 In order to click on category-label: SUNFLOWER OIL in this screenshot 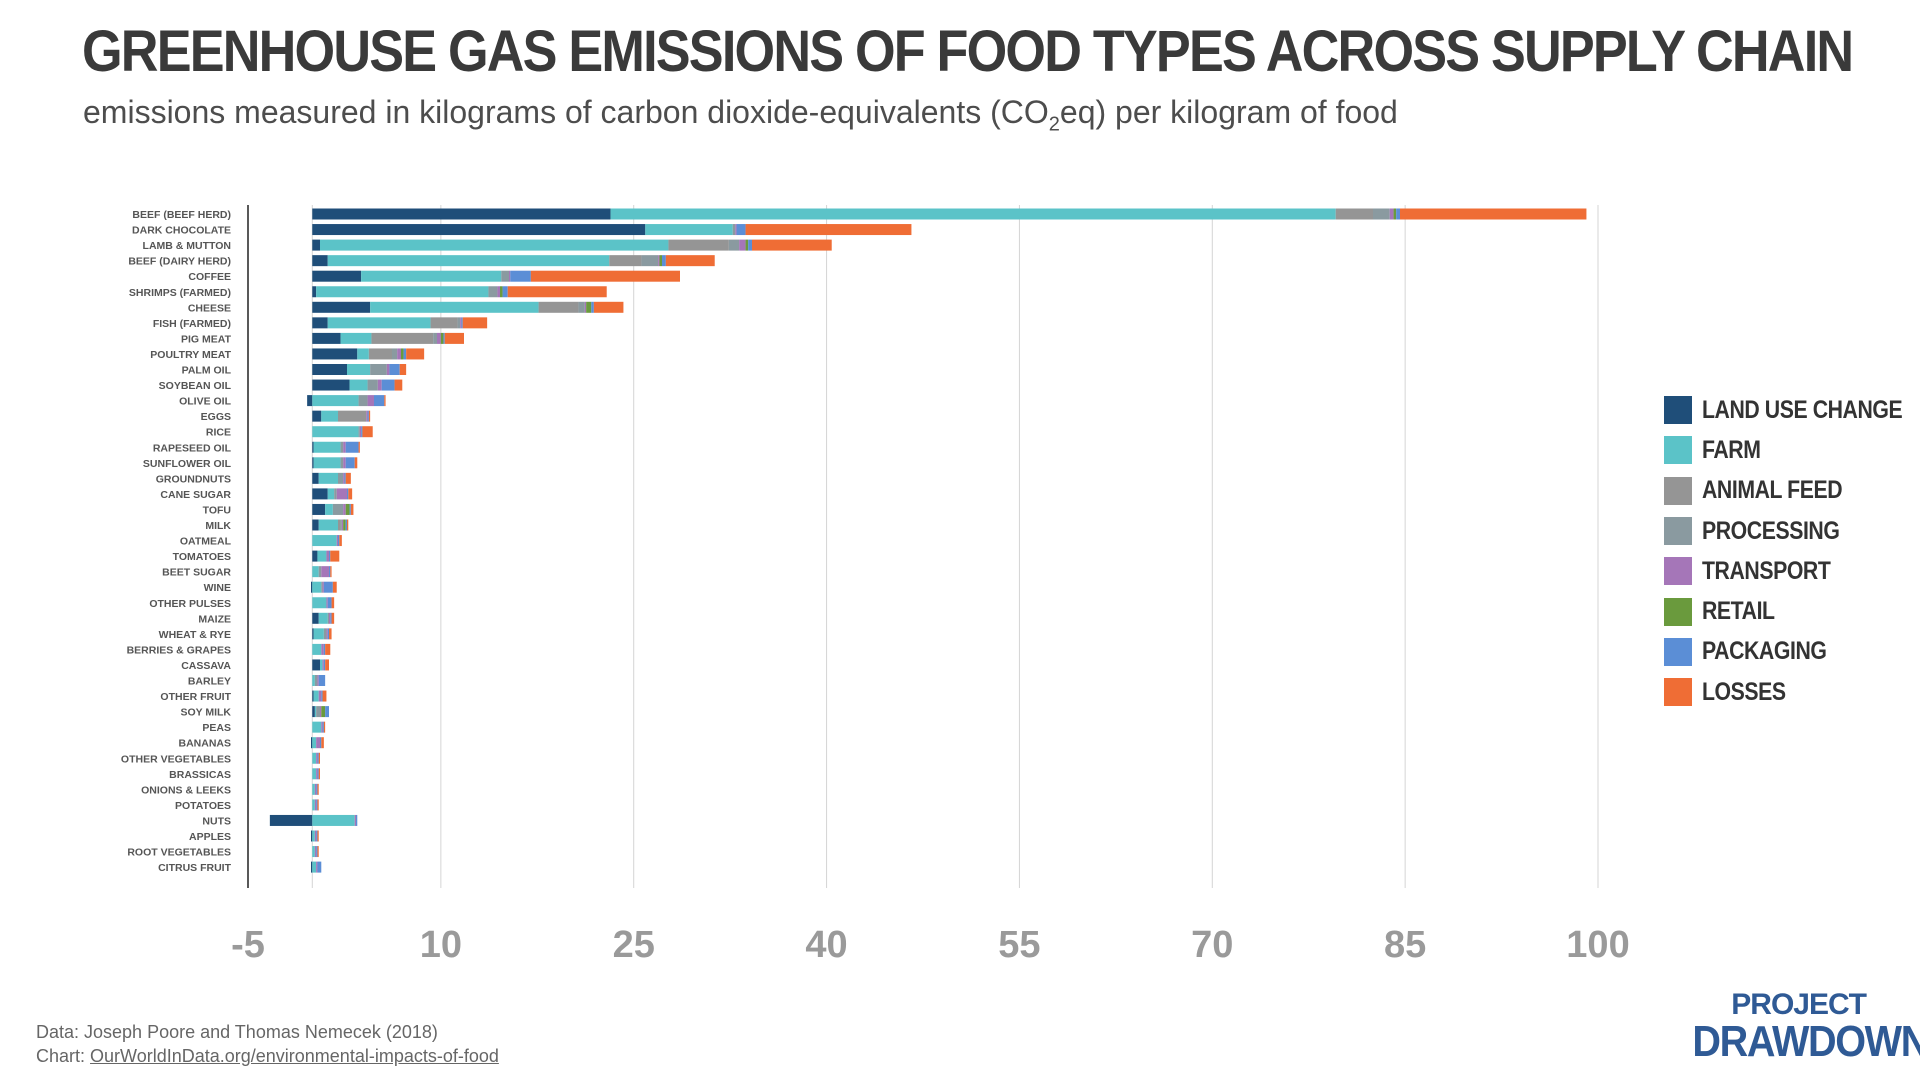, I will do `click(187, 464)`.